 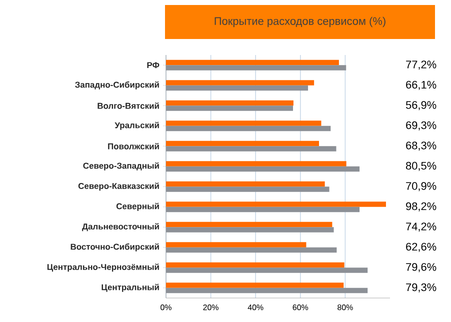 I want to click on y-tick-label: Северо-Западный, so click(x=121, y=166).